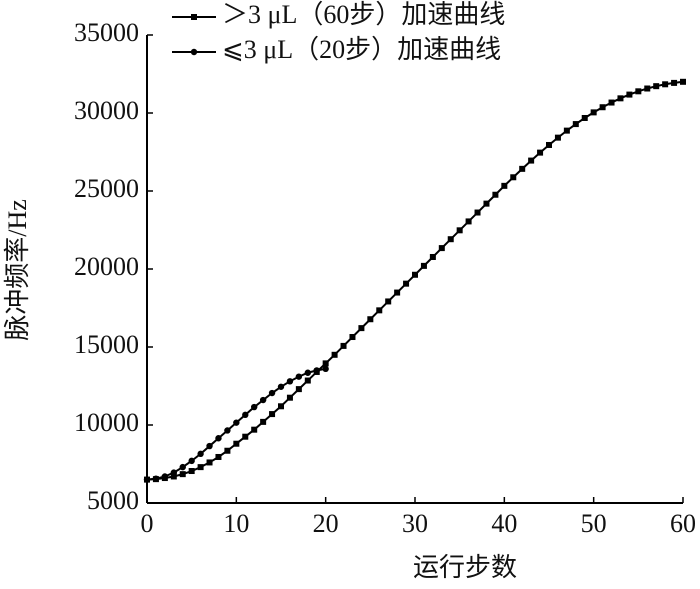 The height and width of the screenshot is (589, 700). What do you see at coordinates (363, 14) in the screenshot?
I see `legend-label: ＞3 μL（60步）加速曲线` at bounding box center [363, 14].